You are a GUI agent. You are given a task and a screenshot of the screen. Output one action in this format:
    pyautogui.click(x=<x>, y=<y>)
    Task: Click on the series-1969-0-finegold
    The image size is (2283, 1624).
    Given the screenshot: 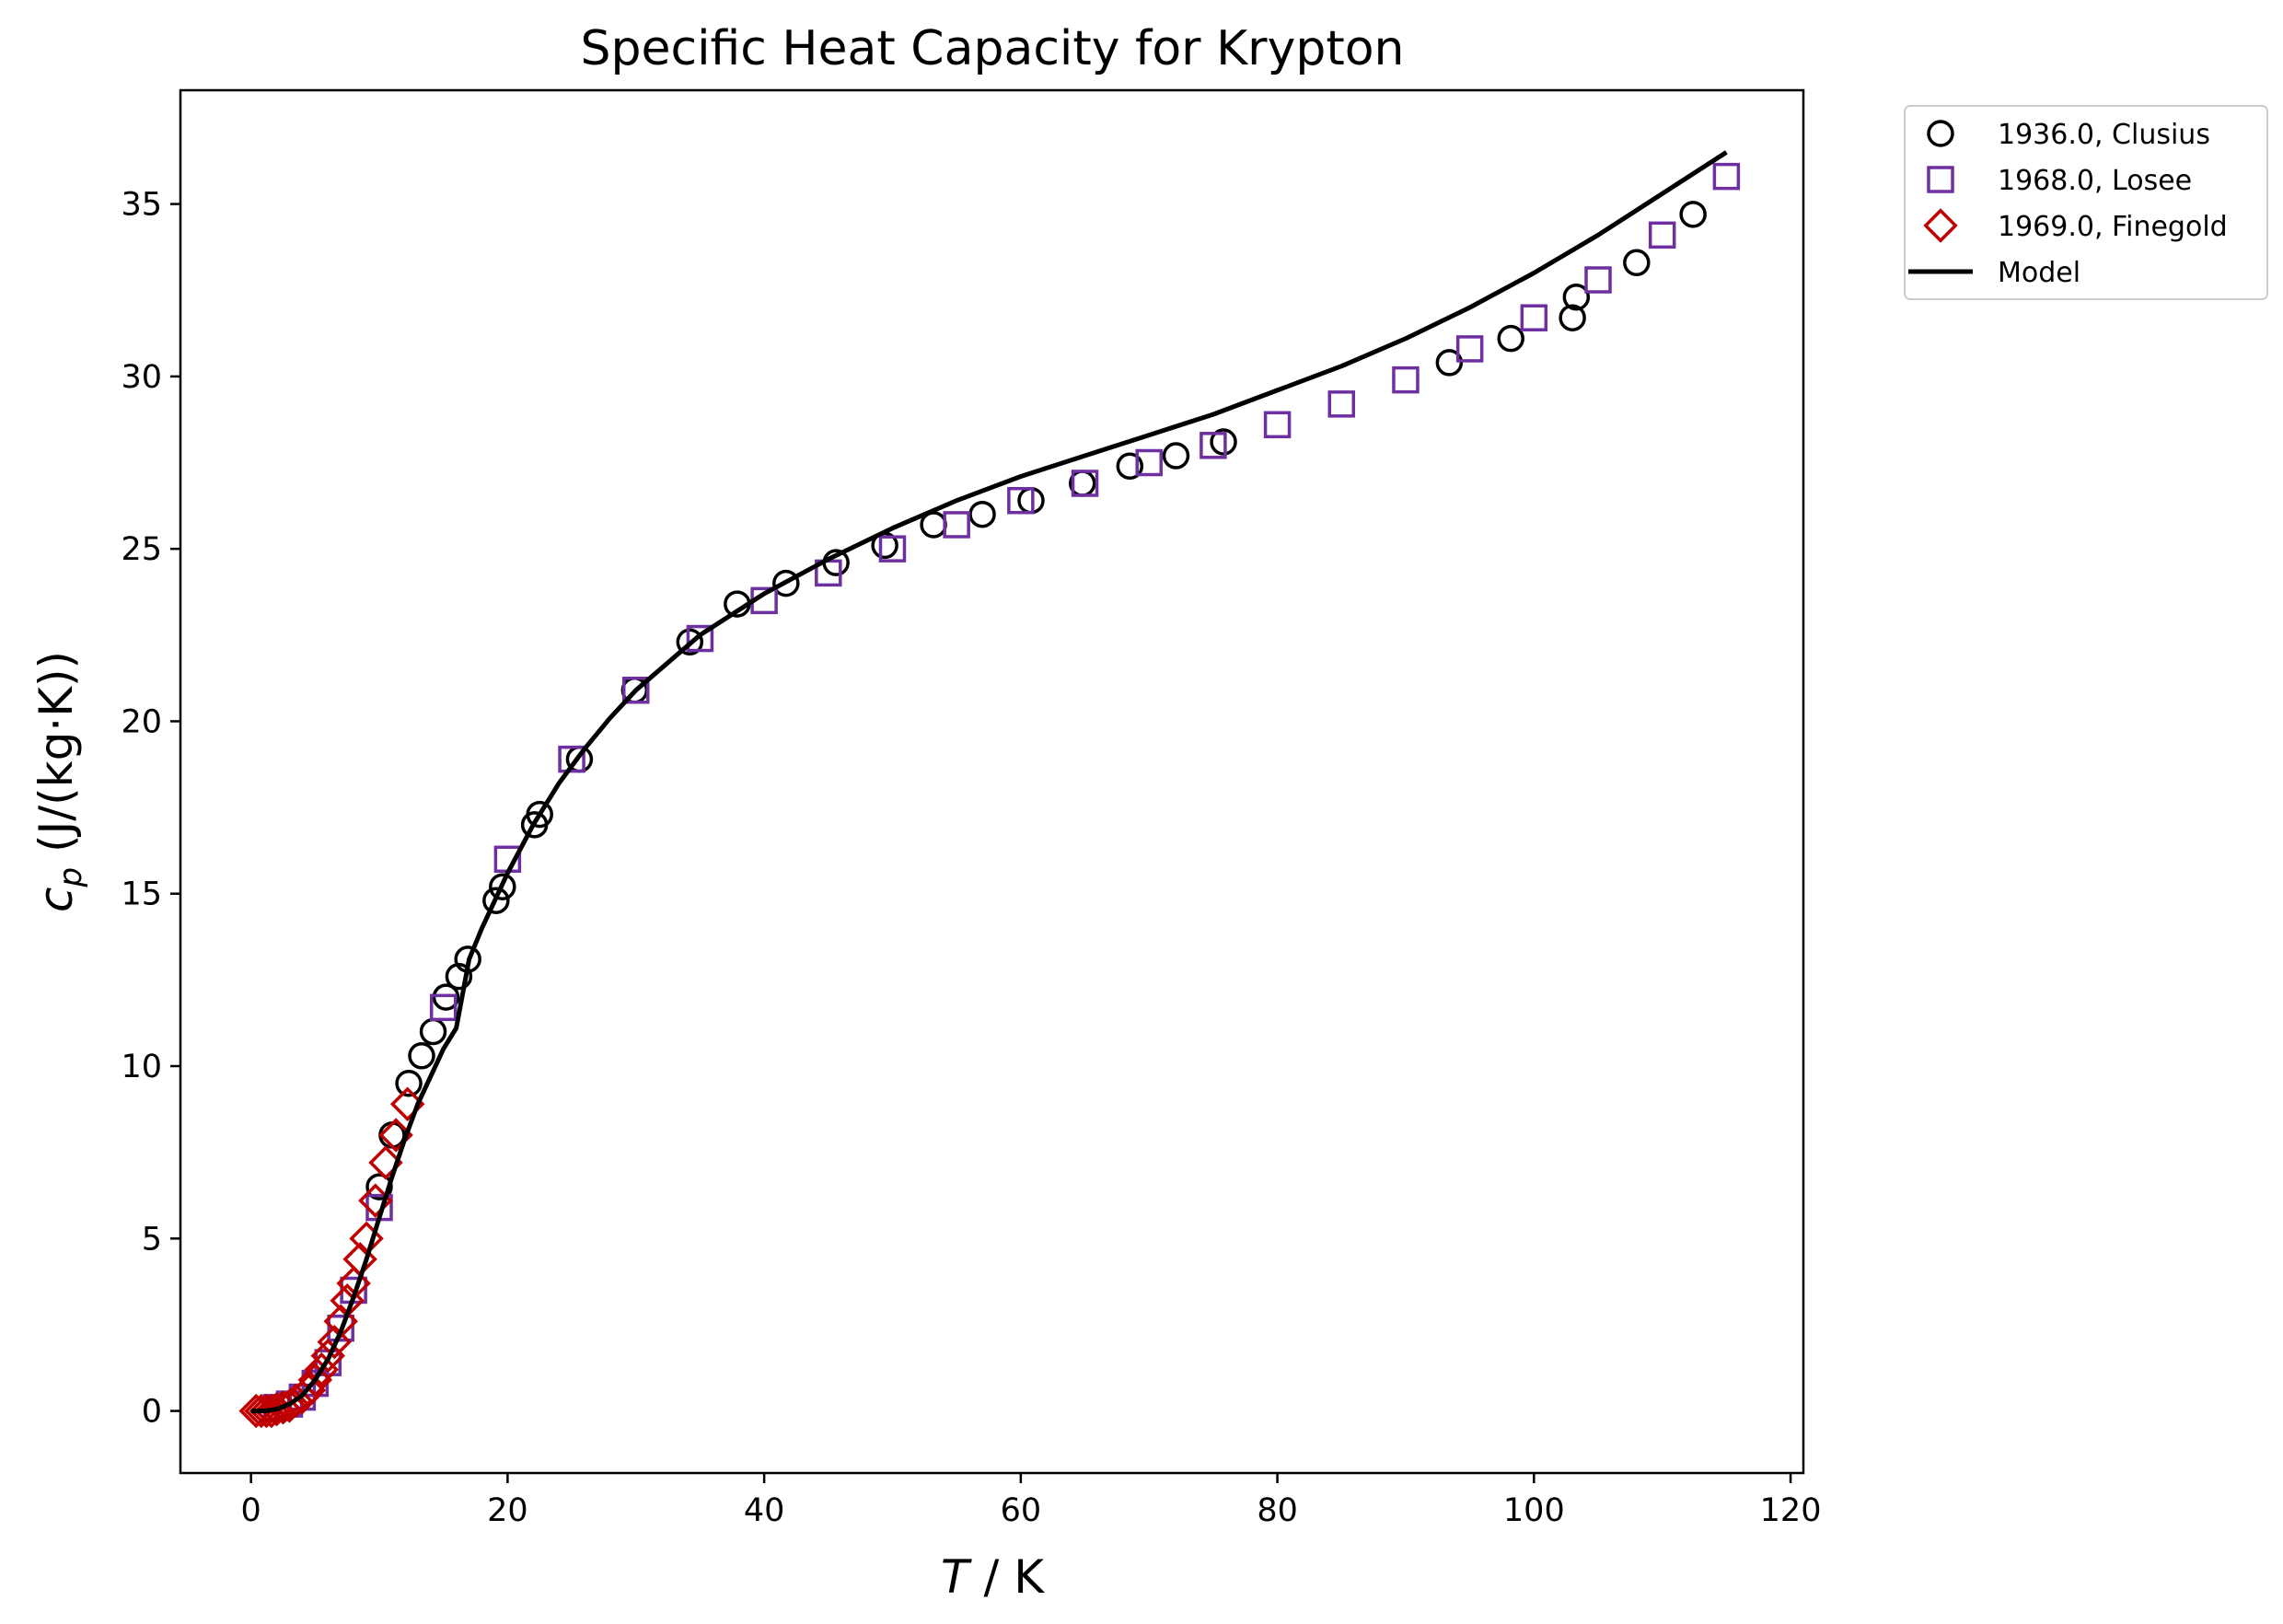 What is the action you would take?
    pyautogui.click(x=331, y=1257)
    